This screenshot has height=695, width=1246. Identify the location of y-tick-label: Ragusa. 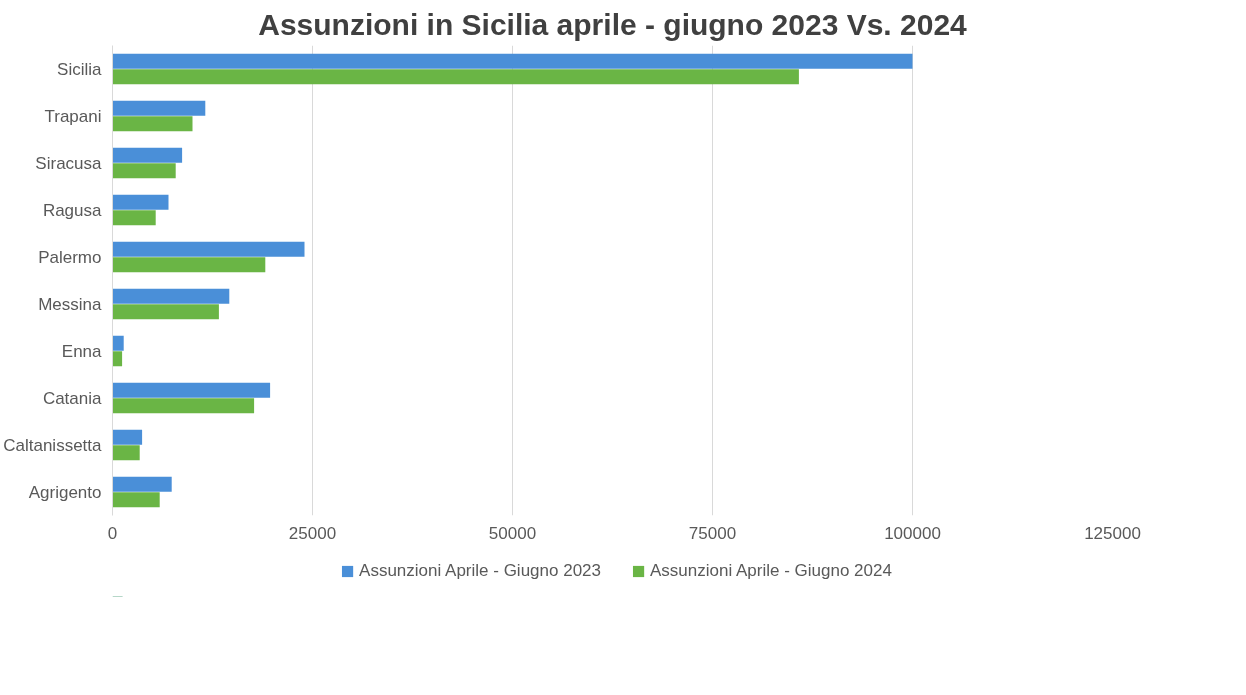
(72, 210).